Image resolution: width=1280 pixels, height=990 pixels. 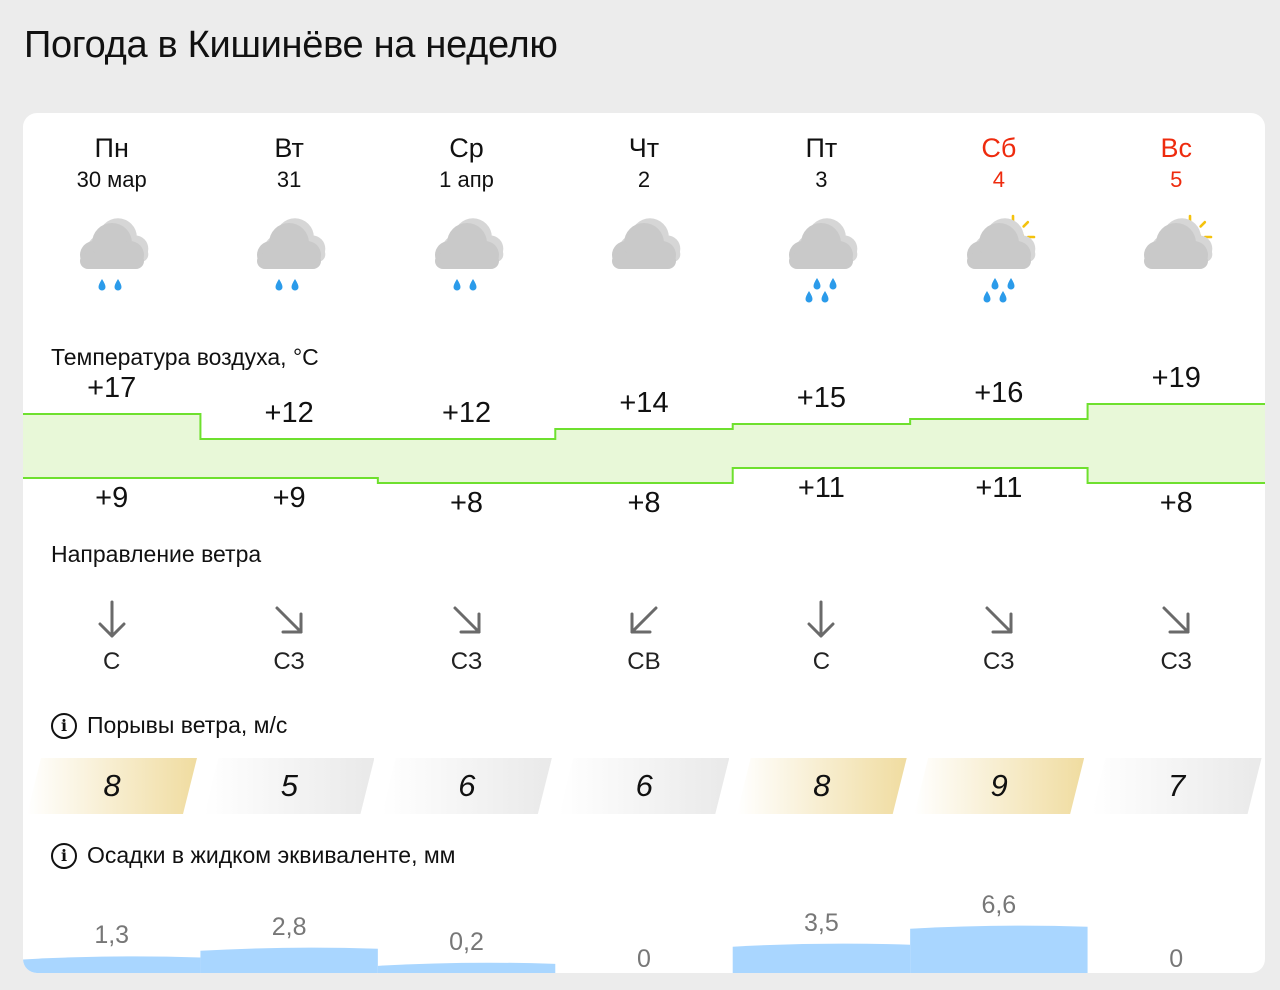 I want to click on day-date: 30 мар, so click(x=111, y=179).